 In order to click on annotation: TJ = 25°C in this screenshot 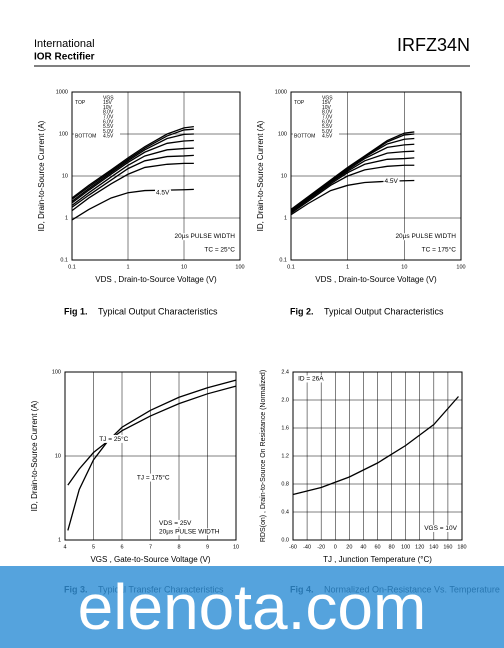, I will do `click(113, 439)`.